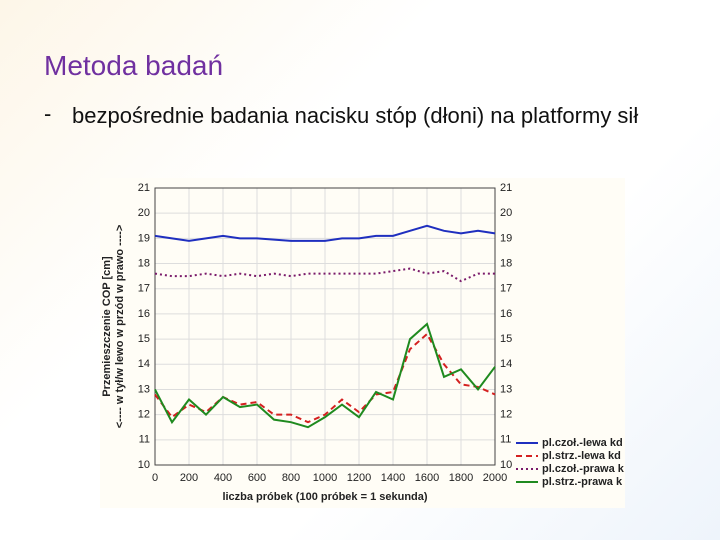 The height and width of the screenshot is (540, 720). Describe the element at coordinates (393, 478) in the screenshot. I see `x-tick-label: 1400` at that location.